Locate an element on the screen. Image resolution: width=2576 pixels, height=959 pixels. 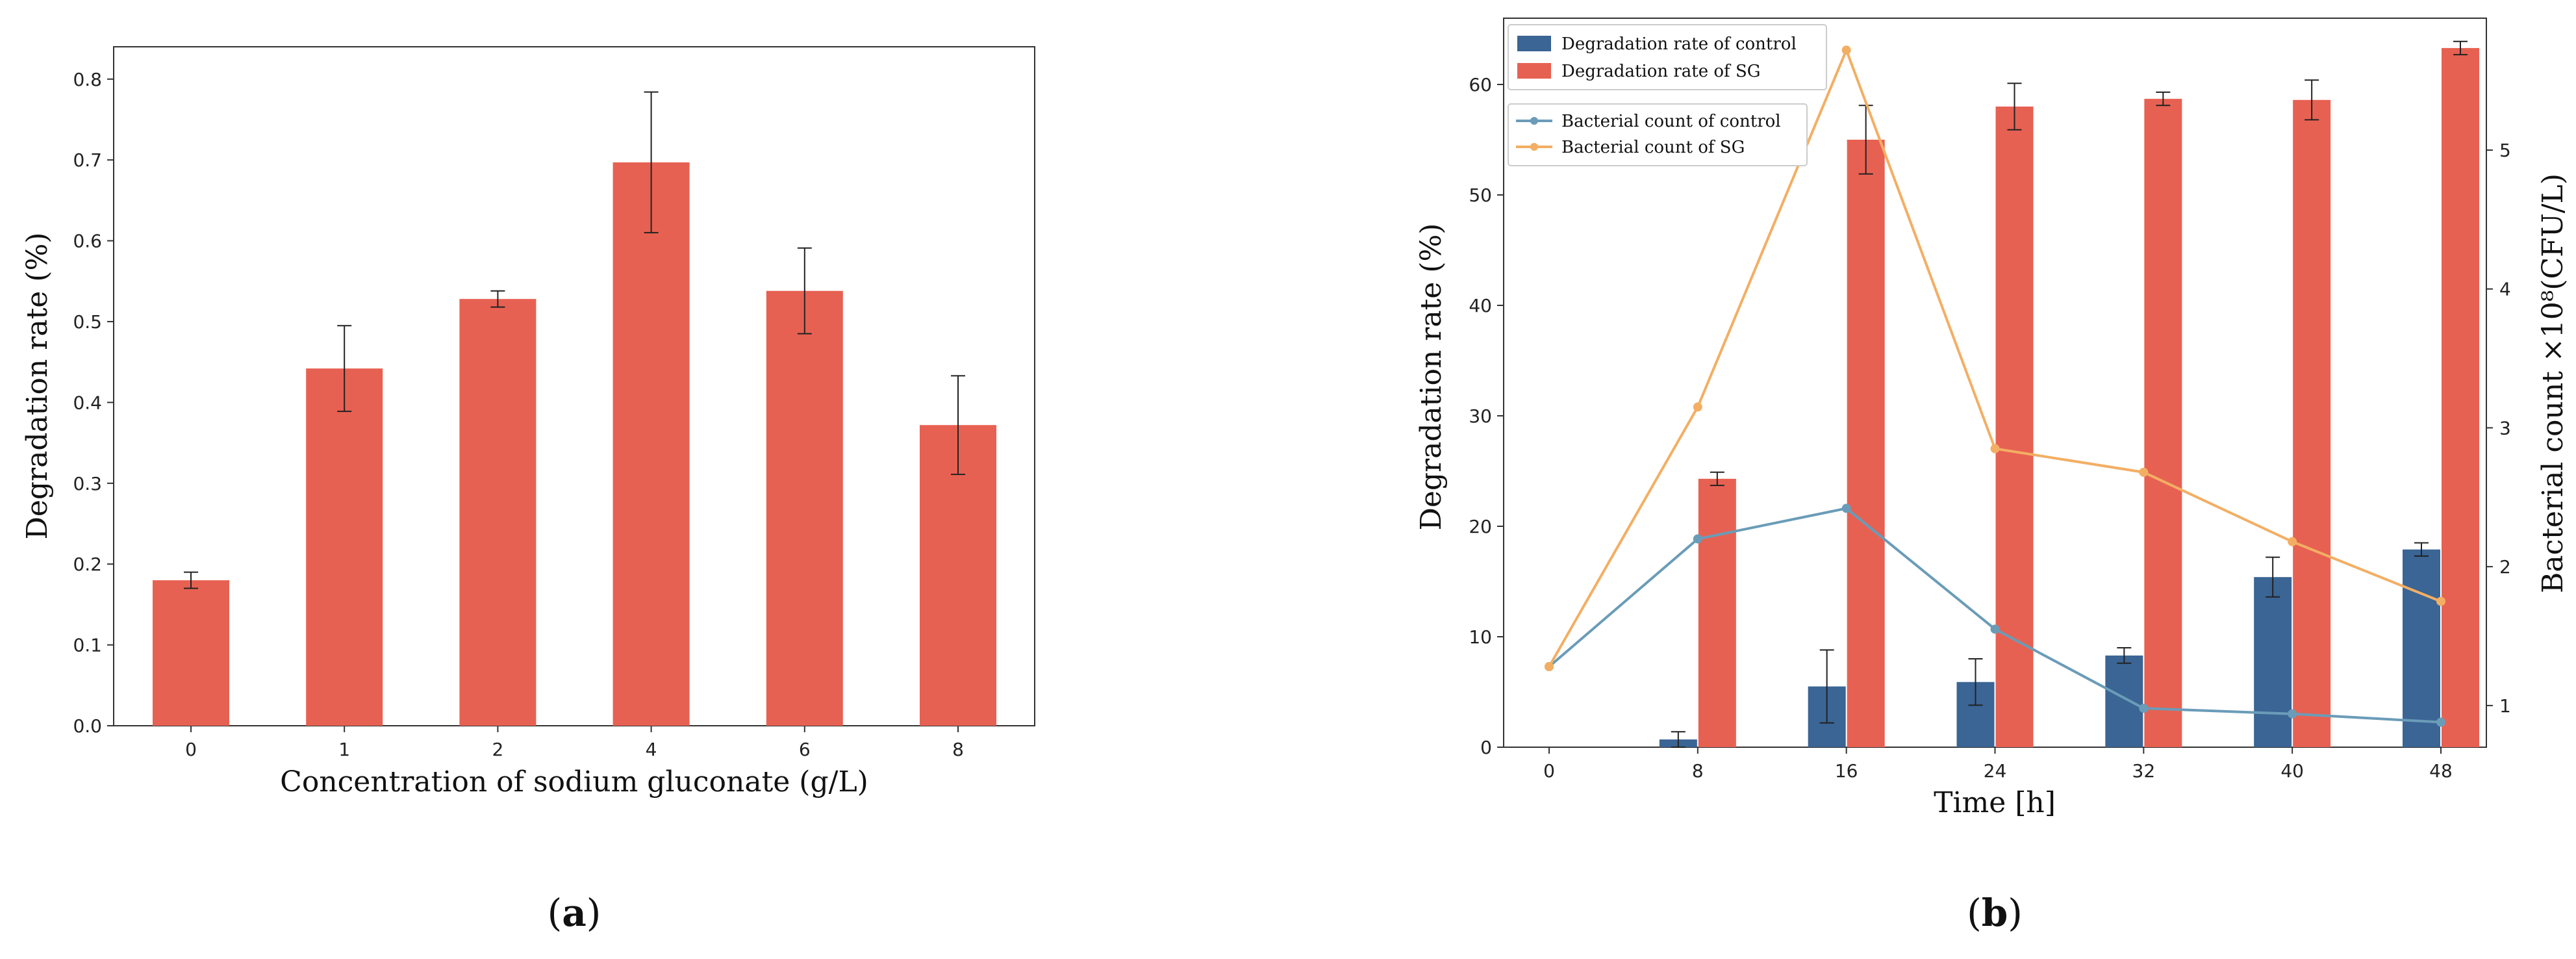
y-tick-label: 0.0 is located at coordinates (87, 726).